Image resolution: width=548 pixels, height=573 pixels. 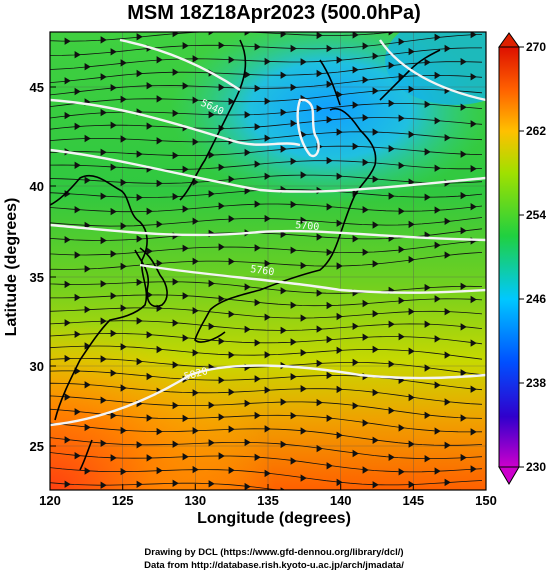 What do you see at coordinates (486, 500) in the screenshot?
I see `x-tick-label: 150` at bounding box center [486, 500].